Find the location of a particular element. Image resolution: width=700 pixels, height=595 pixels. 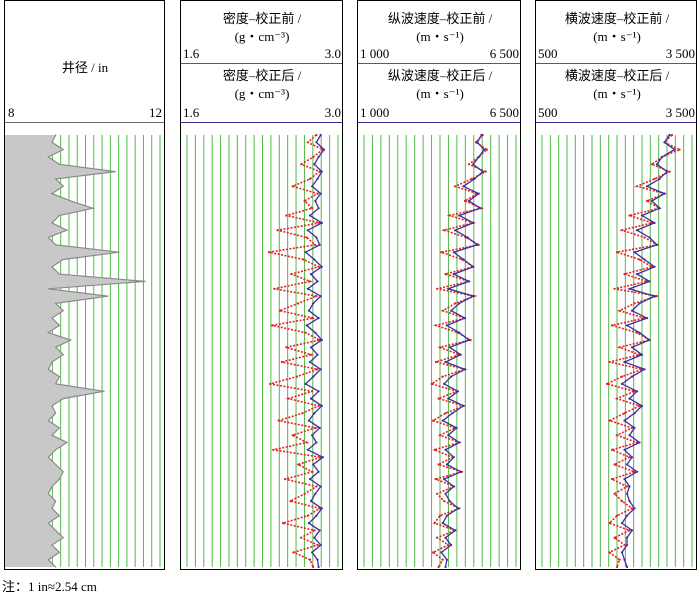

density-after-line is located at coordinates (261, 122).